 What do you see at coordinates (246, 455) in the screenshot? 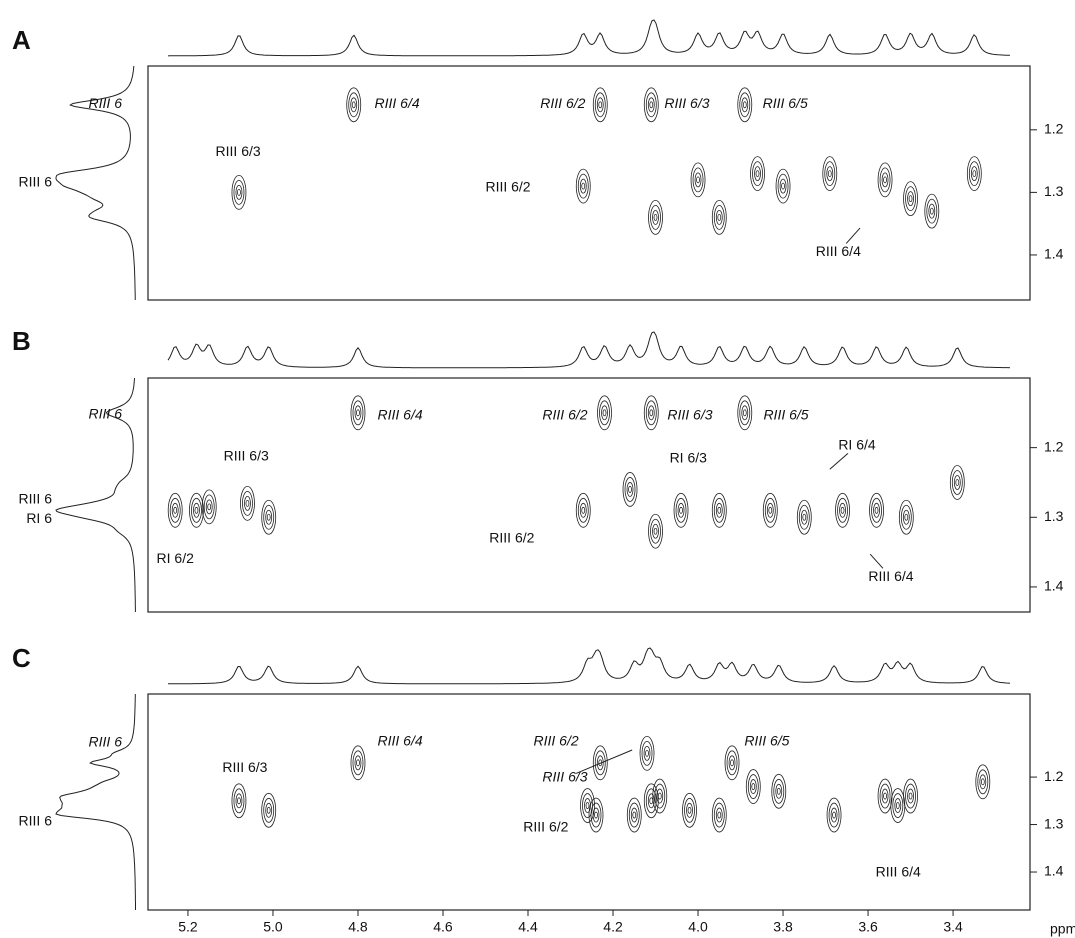
I see `peak-label: RIII 6/3` at bounding box center [246, 455].